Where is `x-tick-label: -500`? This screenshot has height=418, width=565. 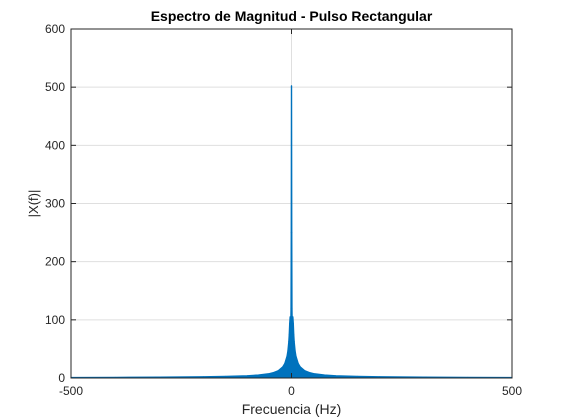
x-tick-label: -500 is located at coordinates (71, 391).